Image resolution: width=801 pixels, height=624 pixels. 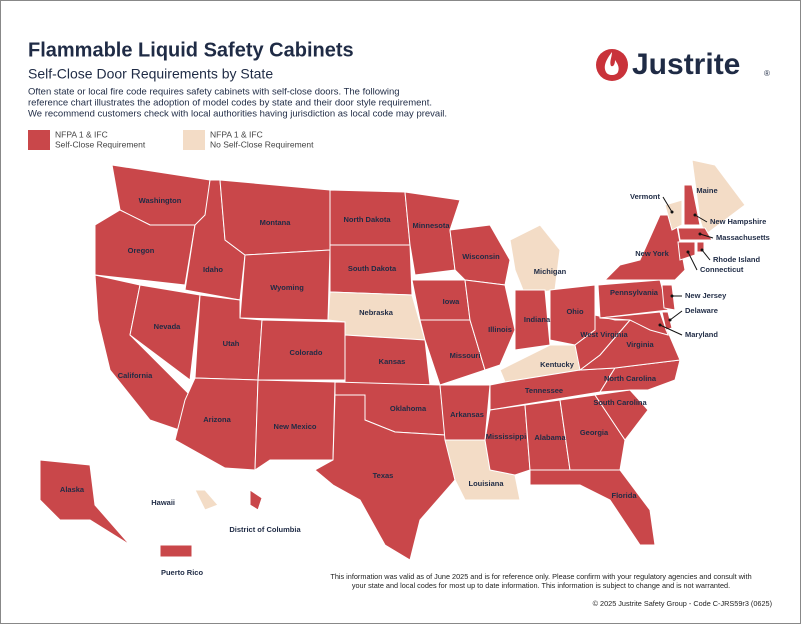 What do you see at coordinates (265, 529) in the screenshot?
I see `state-label: District of Columbia` at bounding box center [265, 529].